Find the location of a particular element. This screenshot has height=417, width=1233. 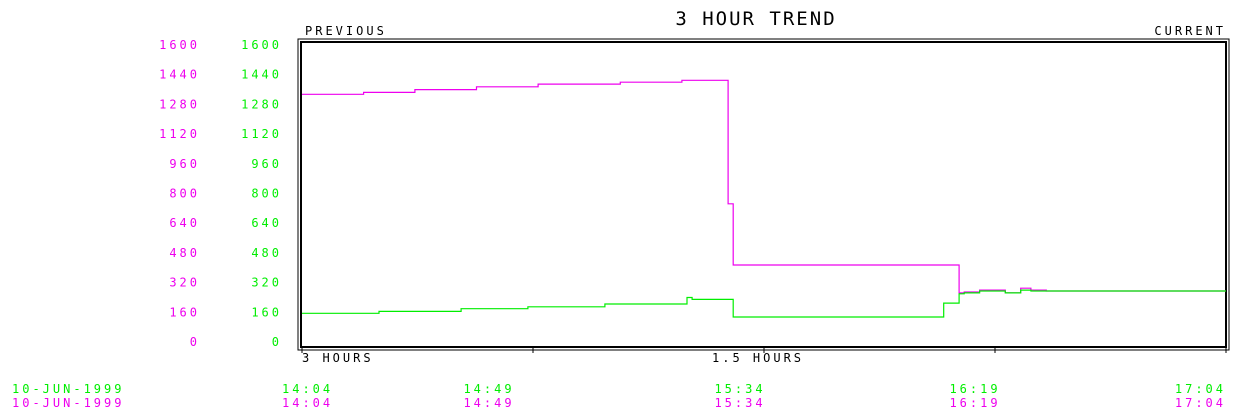

y-tick-label-left: 1120 is located at coordinates (179, 134).